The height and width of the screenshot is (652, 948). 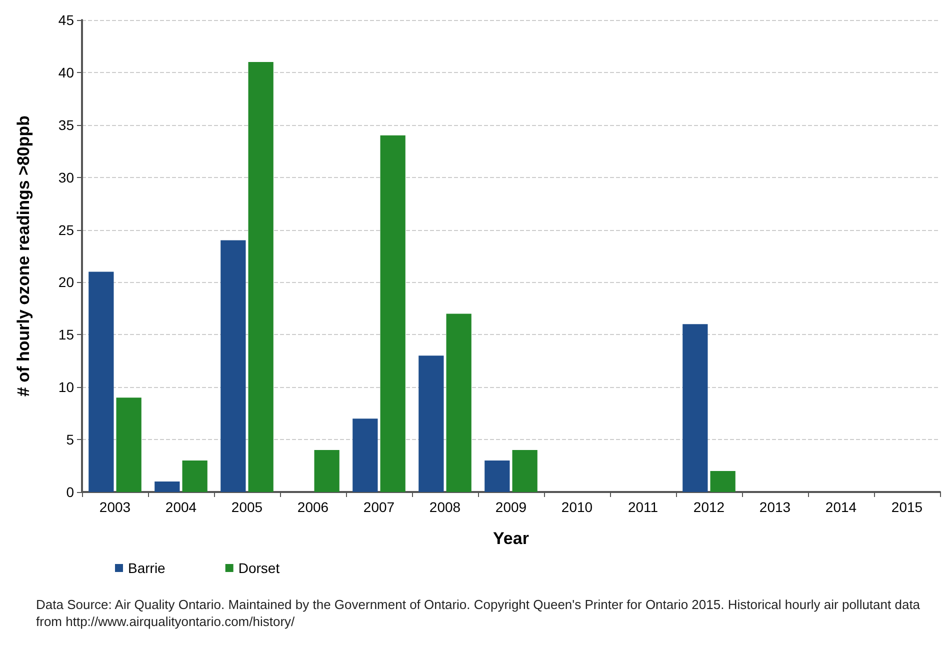 What do you see at coordinates (775, 507) in the screenshot?
I see `x-tick-label: 2013` at bounding box center [775, 507].